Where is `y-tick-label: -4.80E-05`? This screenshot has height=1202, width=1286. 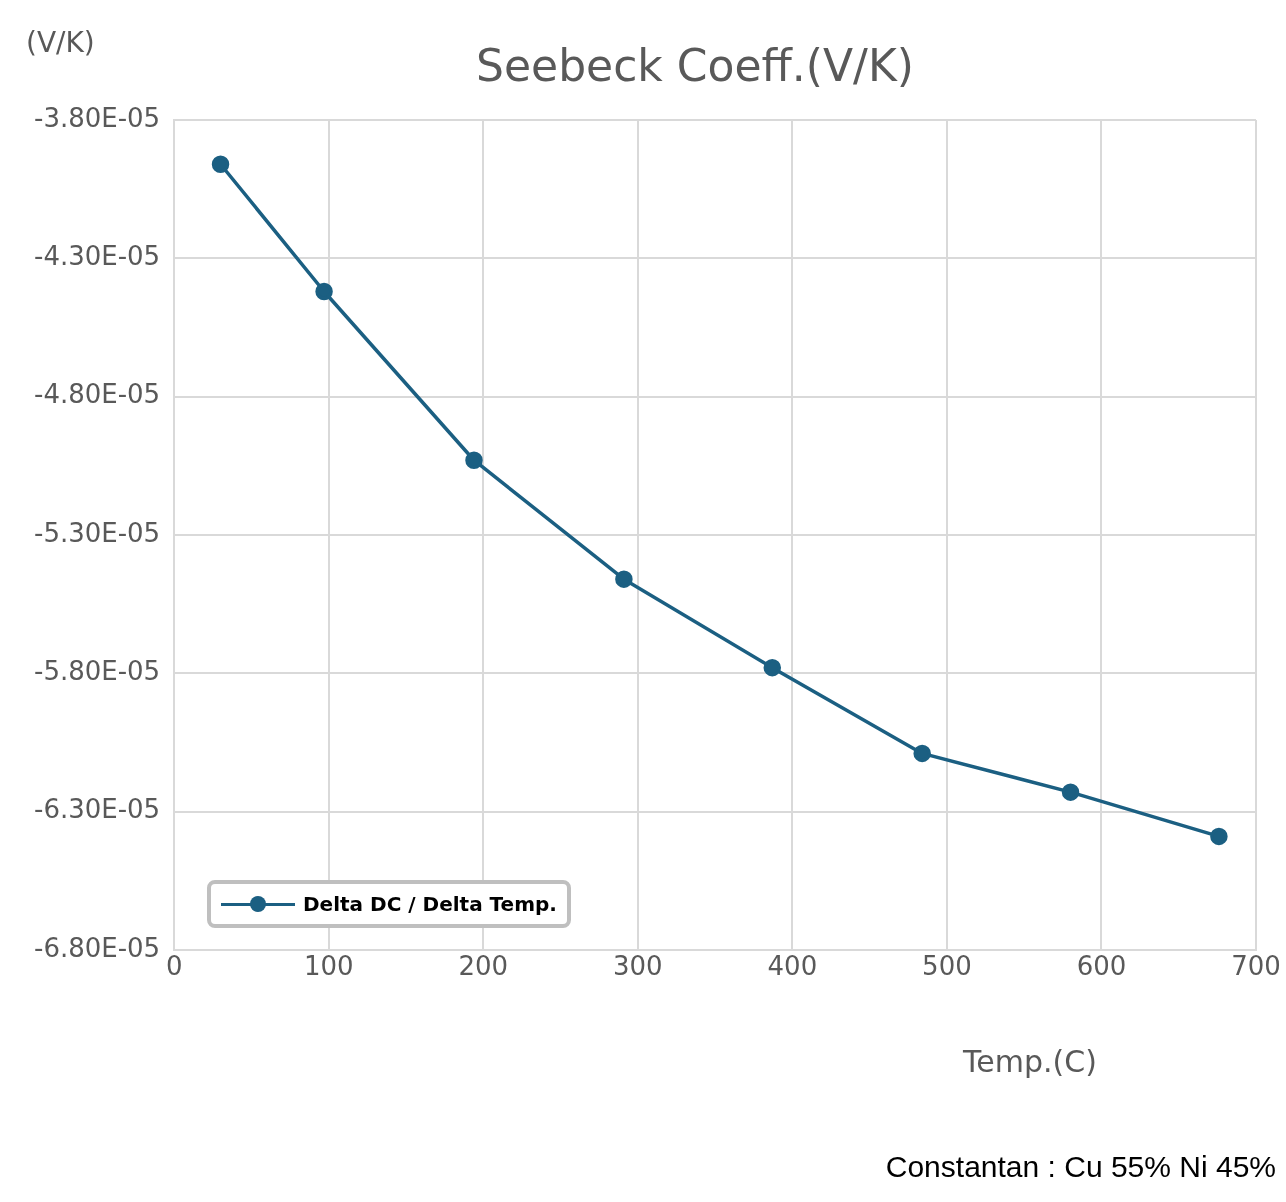
y-tick-label: -4.80E-05 is located at coordinates (97, 394).